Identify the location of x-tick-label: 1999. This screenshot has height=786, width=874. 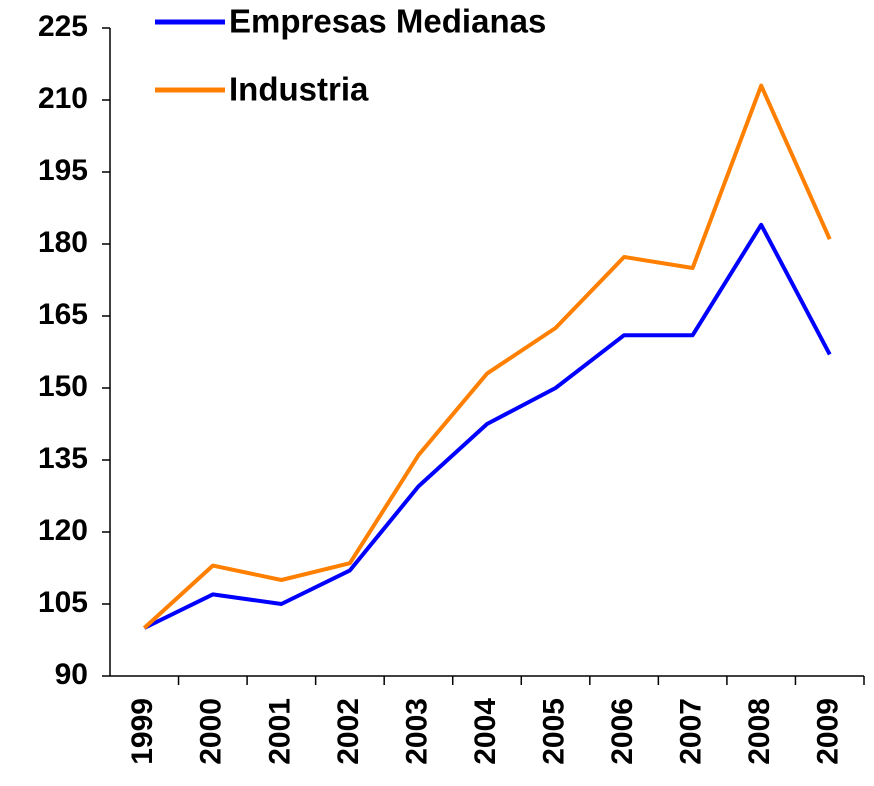
(142, 731).